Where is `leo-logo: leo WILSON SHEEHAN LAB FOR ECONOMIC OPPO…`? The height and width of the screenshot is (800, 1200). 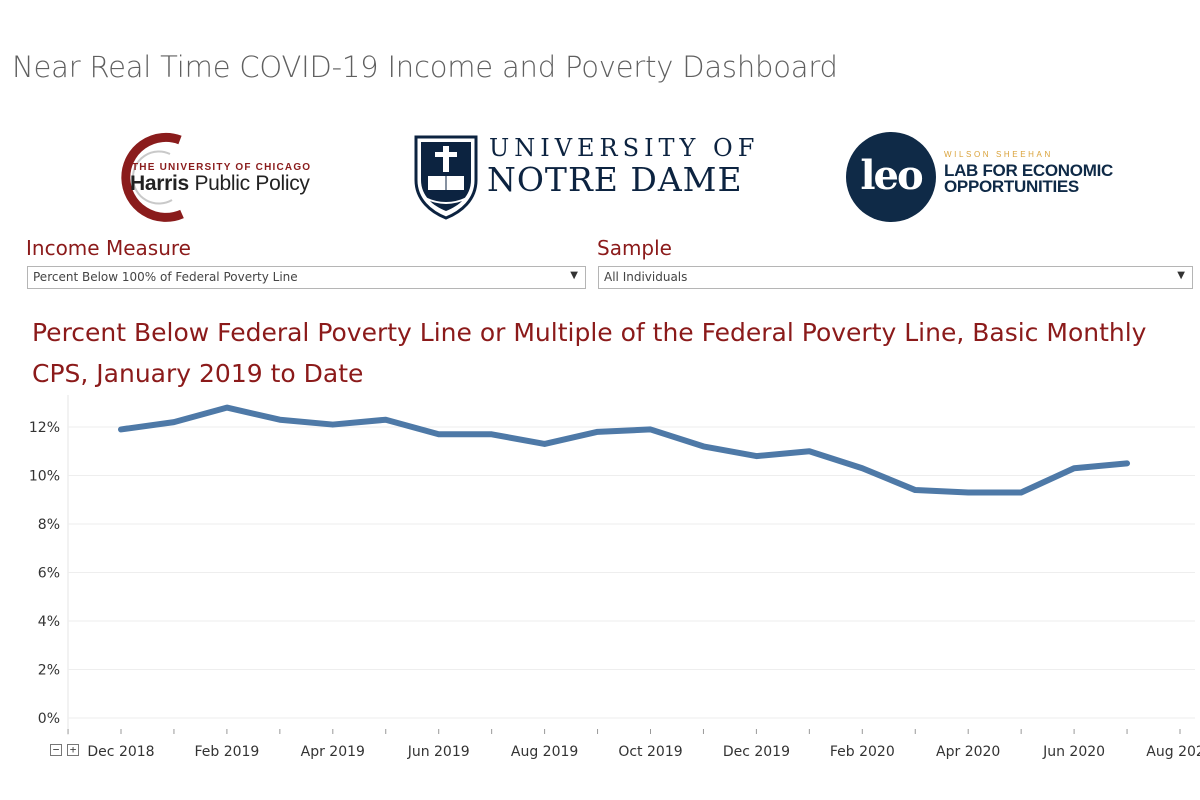 leo-logo: leo WILSON SHEEHAN LAB FOR ECONOMIC OPPO… is located at coordinates (986, 178).